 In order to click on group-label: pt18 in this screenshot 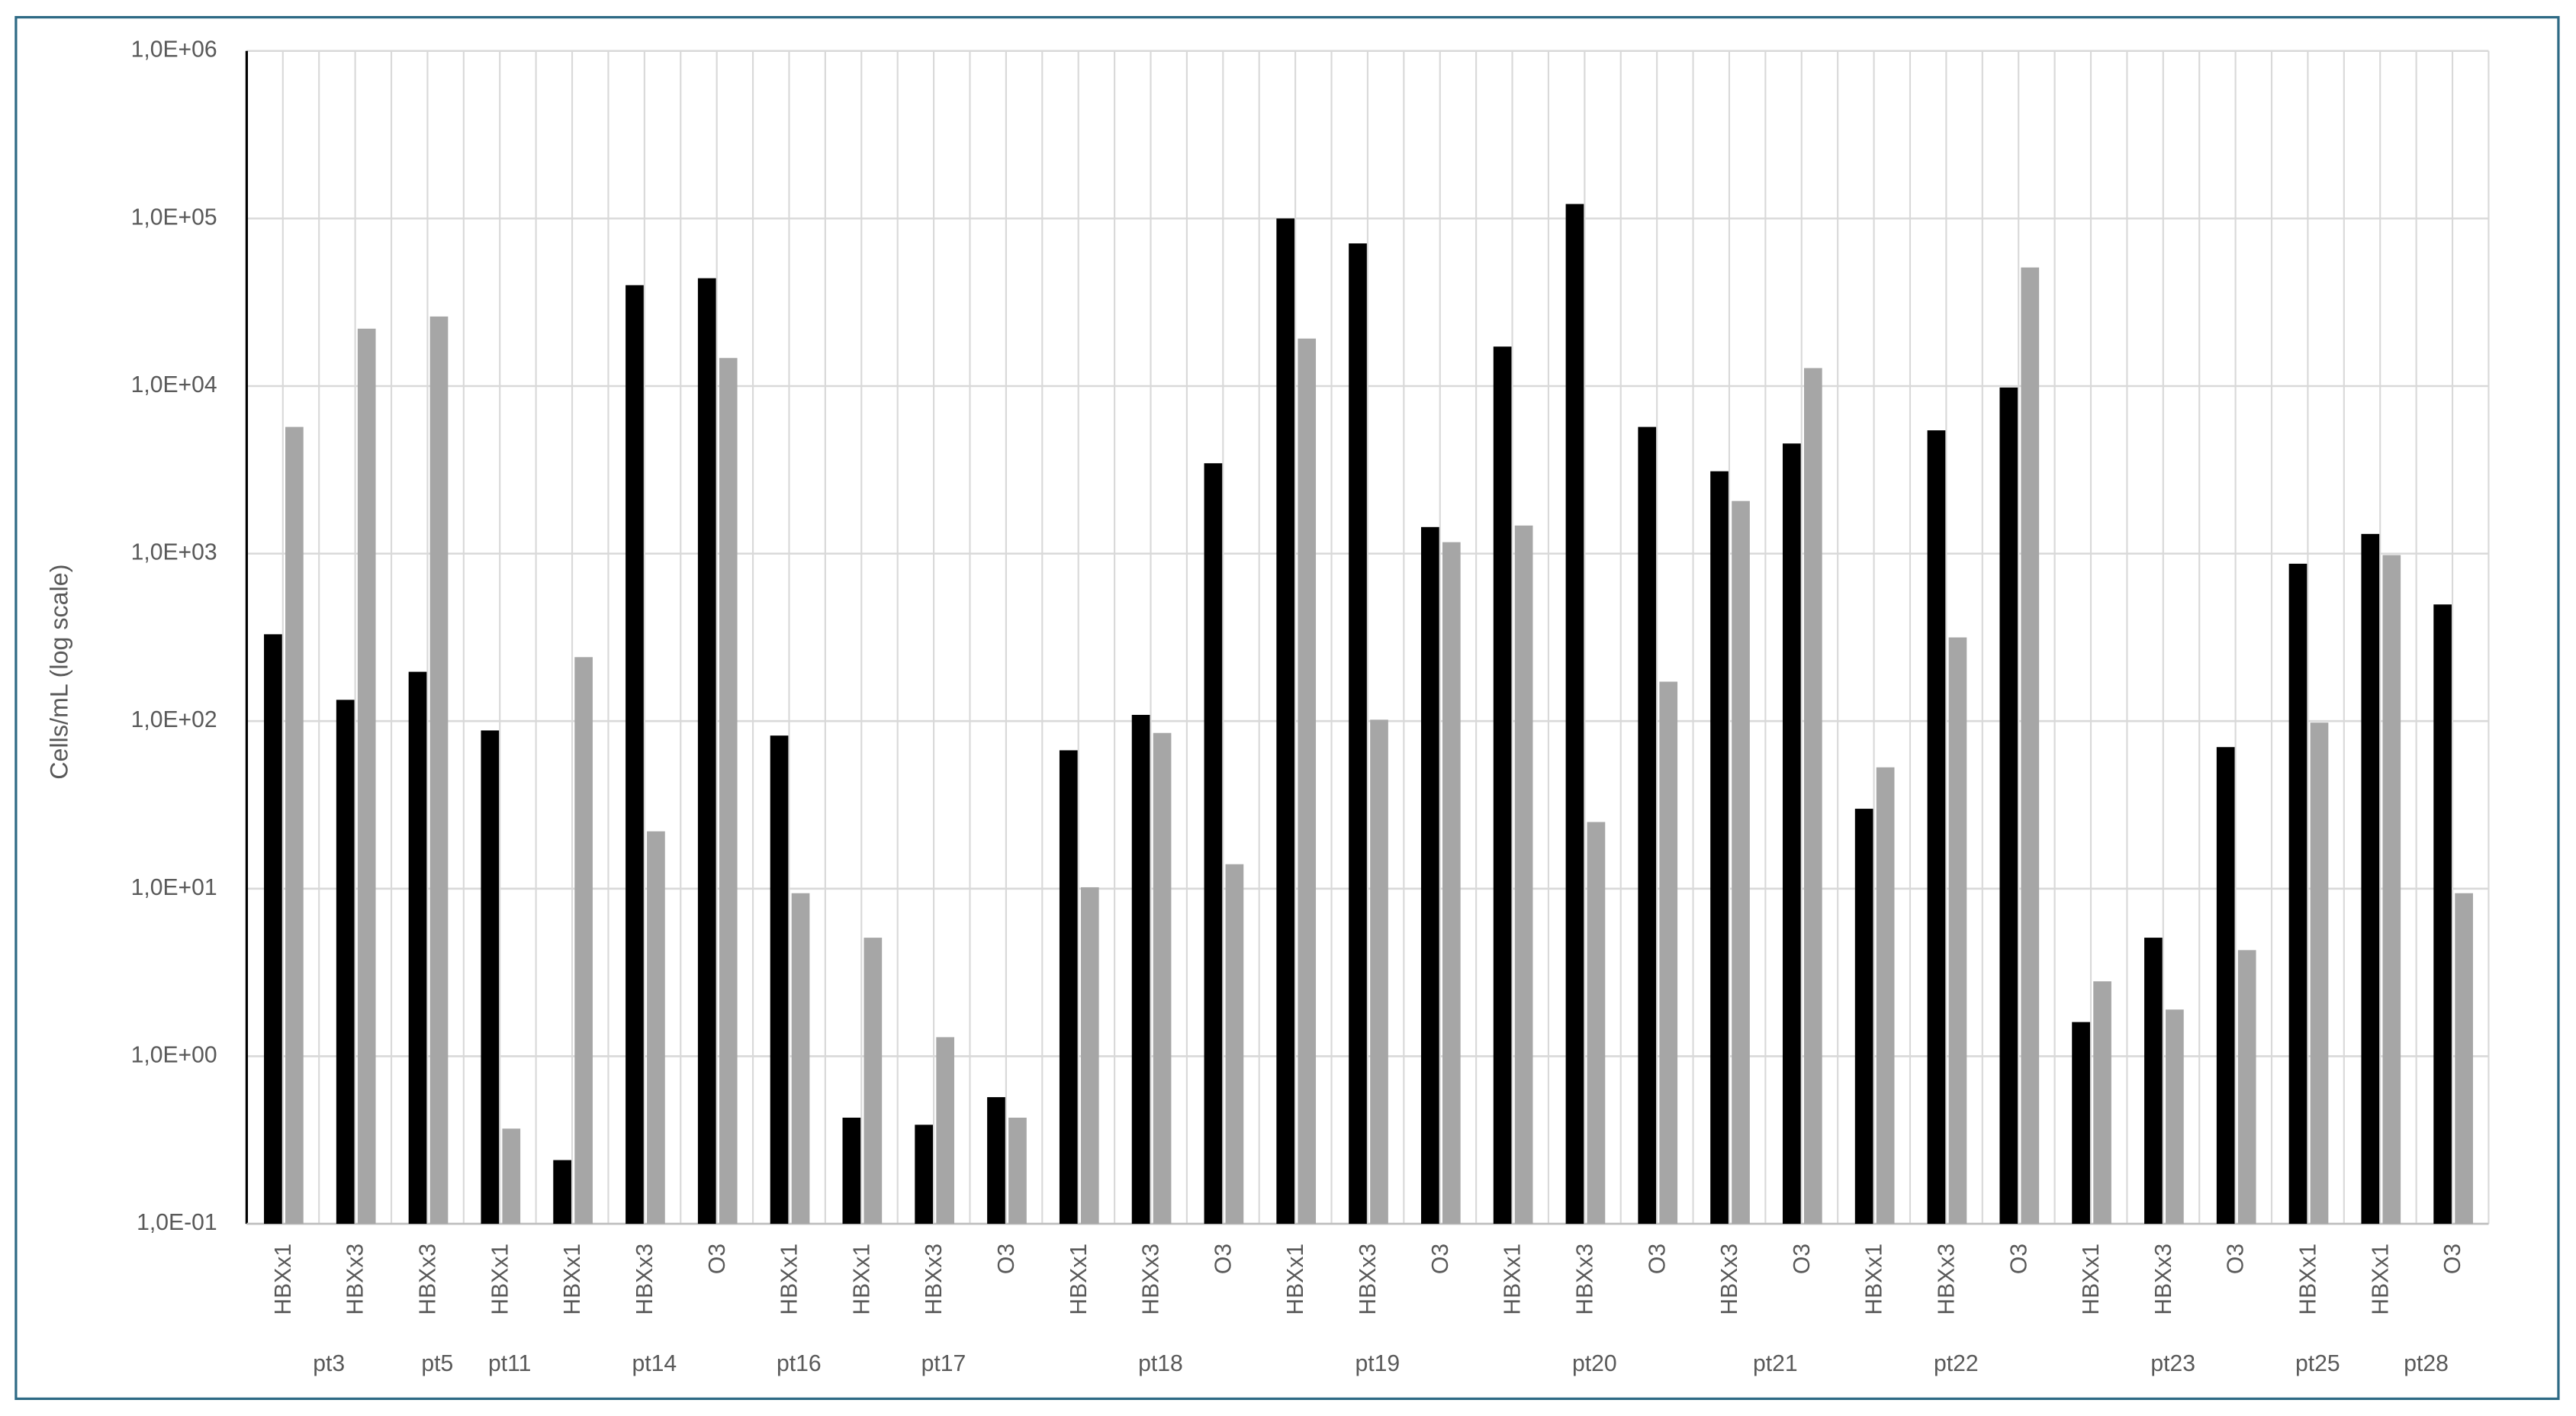, I will do `click(1160, 1363)`.